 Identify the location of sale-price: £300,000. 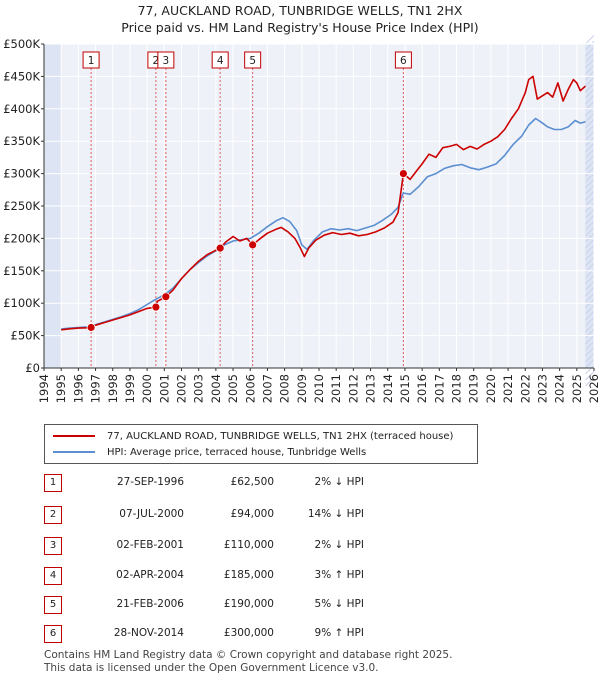
(248, 633).